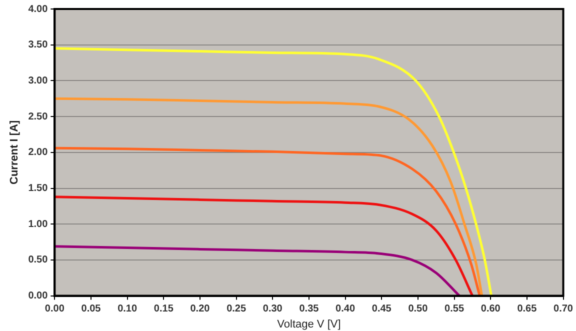 The image size is (576, 331). I want to click on y-tick-label: 0.00, so click(38, 296).